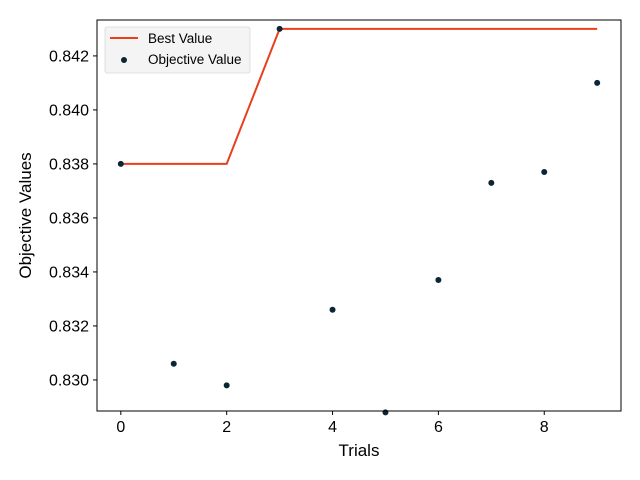 The width and height of the screenshot is (640, 480). What do you see at coordinates (69, 326) in the screenshot?
I see `y-tick-label: 0.832` at bounding box center [69, 326].